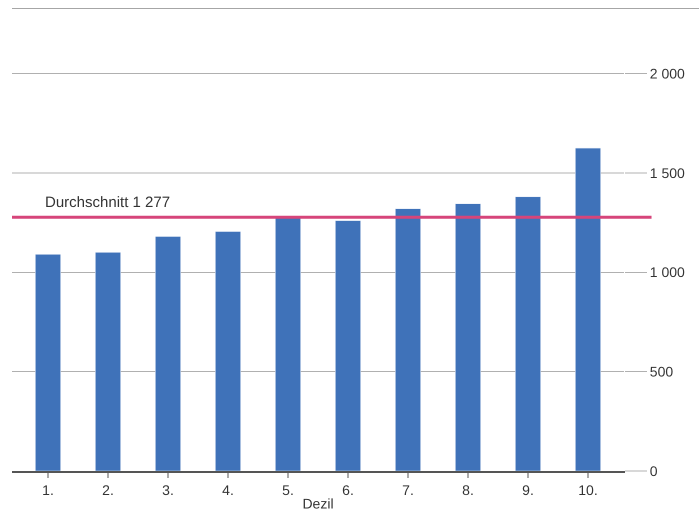 This screenshot has width=699, height=523. Describe the element at coordinates (108, 490) in the screenshot. I see `x-tick-label: 2.` at that location.